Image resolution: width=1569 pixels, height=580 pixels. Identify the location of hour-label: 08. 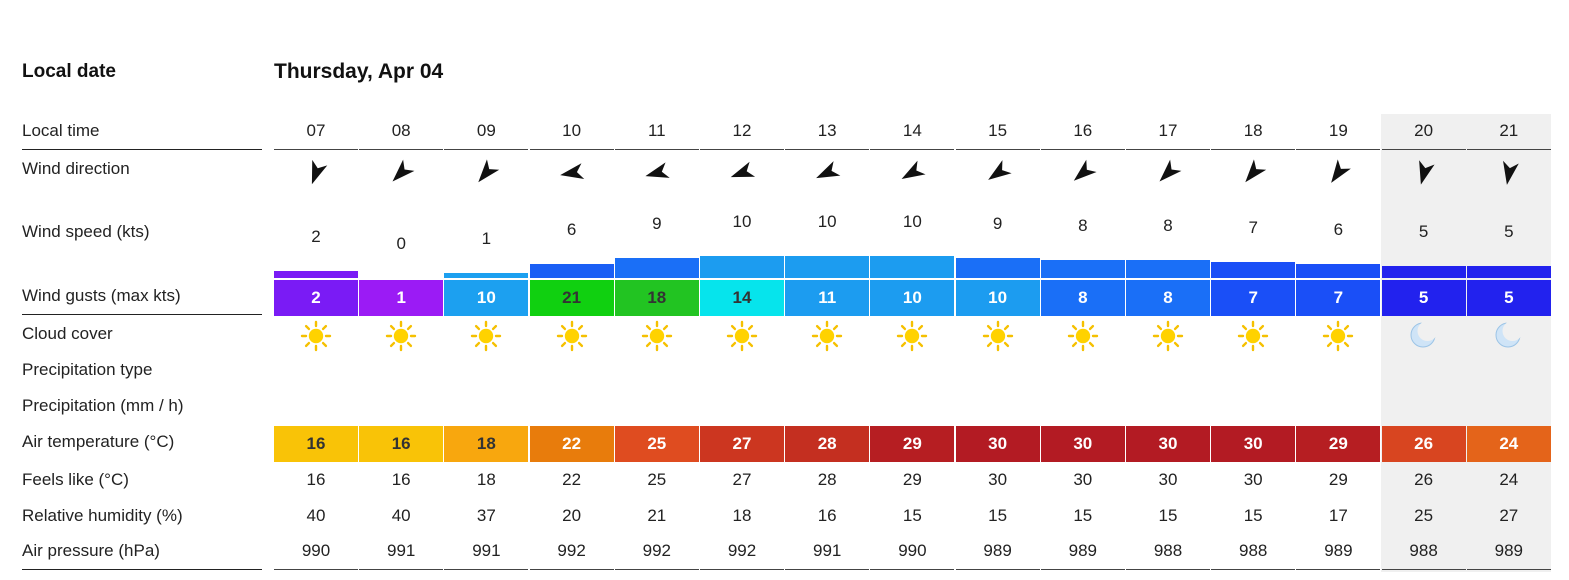
(401, 130).